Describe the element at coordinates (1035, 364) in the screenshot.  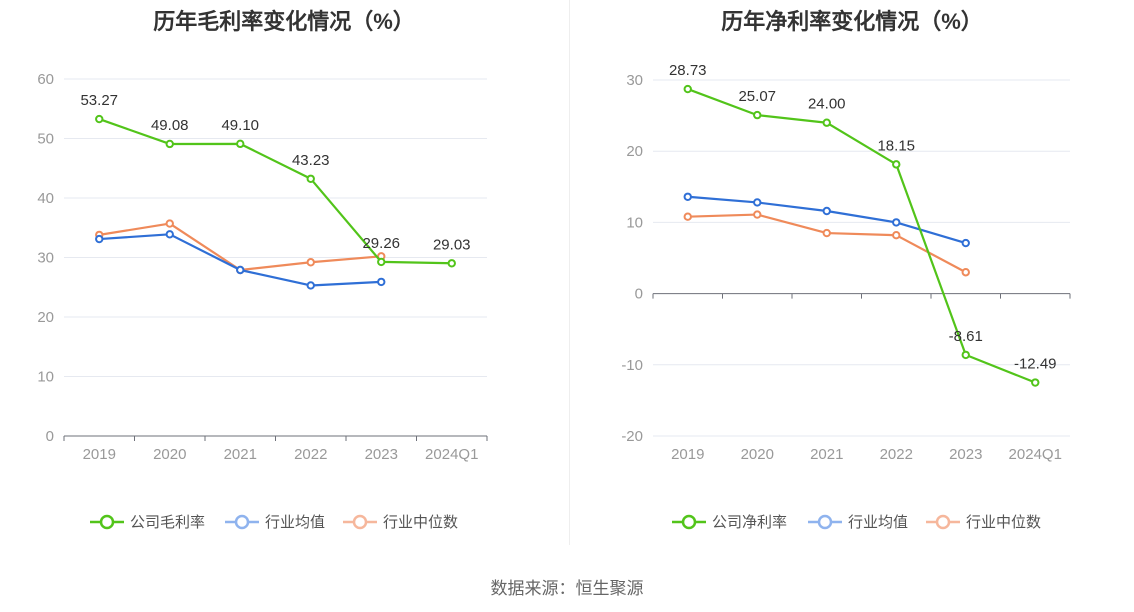
I see `data-label: -12.49` at that location.